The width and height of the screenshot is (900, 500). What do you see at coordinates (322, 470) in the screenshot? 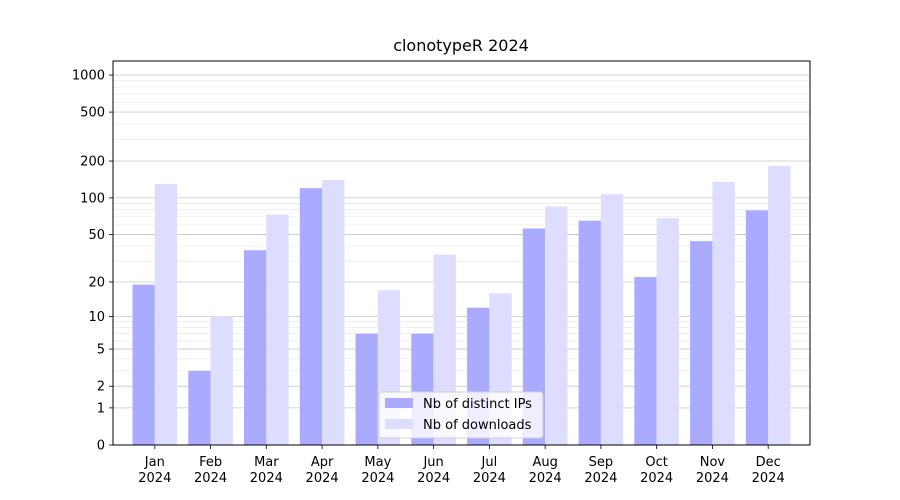
I see `x-tick-label: Apr 2024` at bounding box center [322, 470].